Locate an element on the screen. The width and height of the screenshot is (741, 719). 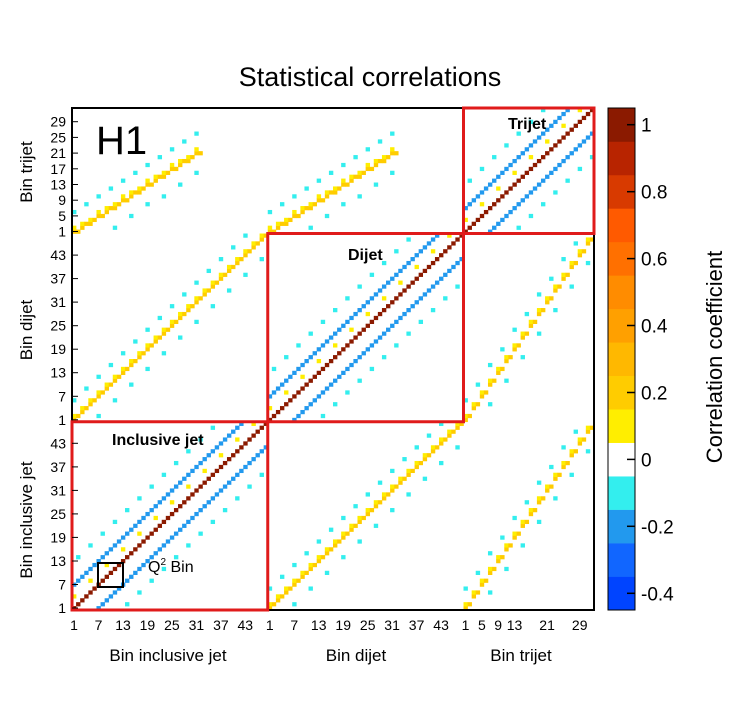
colorbar: 1 0.8 0.6 0.4 0.2 0 -0.2 -0.4 is located at coordinates (640, 359).